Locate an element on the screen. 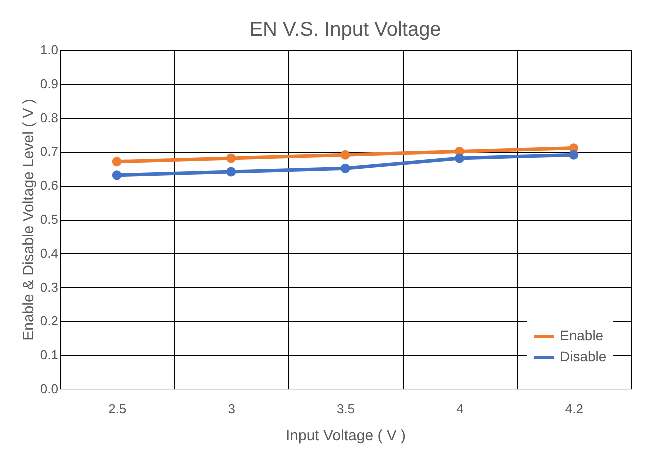 Image resolution: width=651 pixels, height=458 pixels. y-tick-label: 0.7 is located at coordinates (49, 152).